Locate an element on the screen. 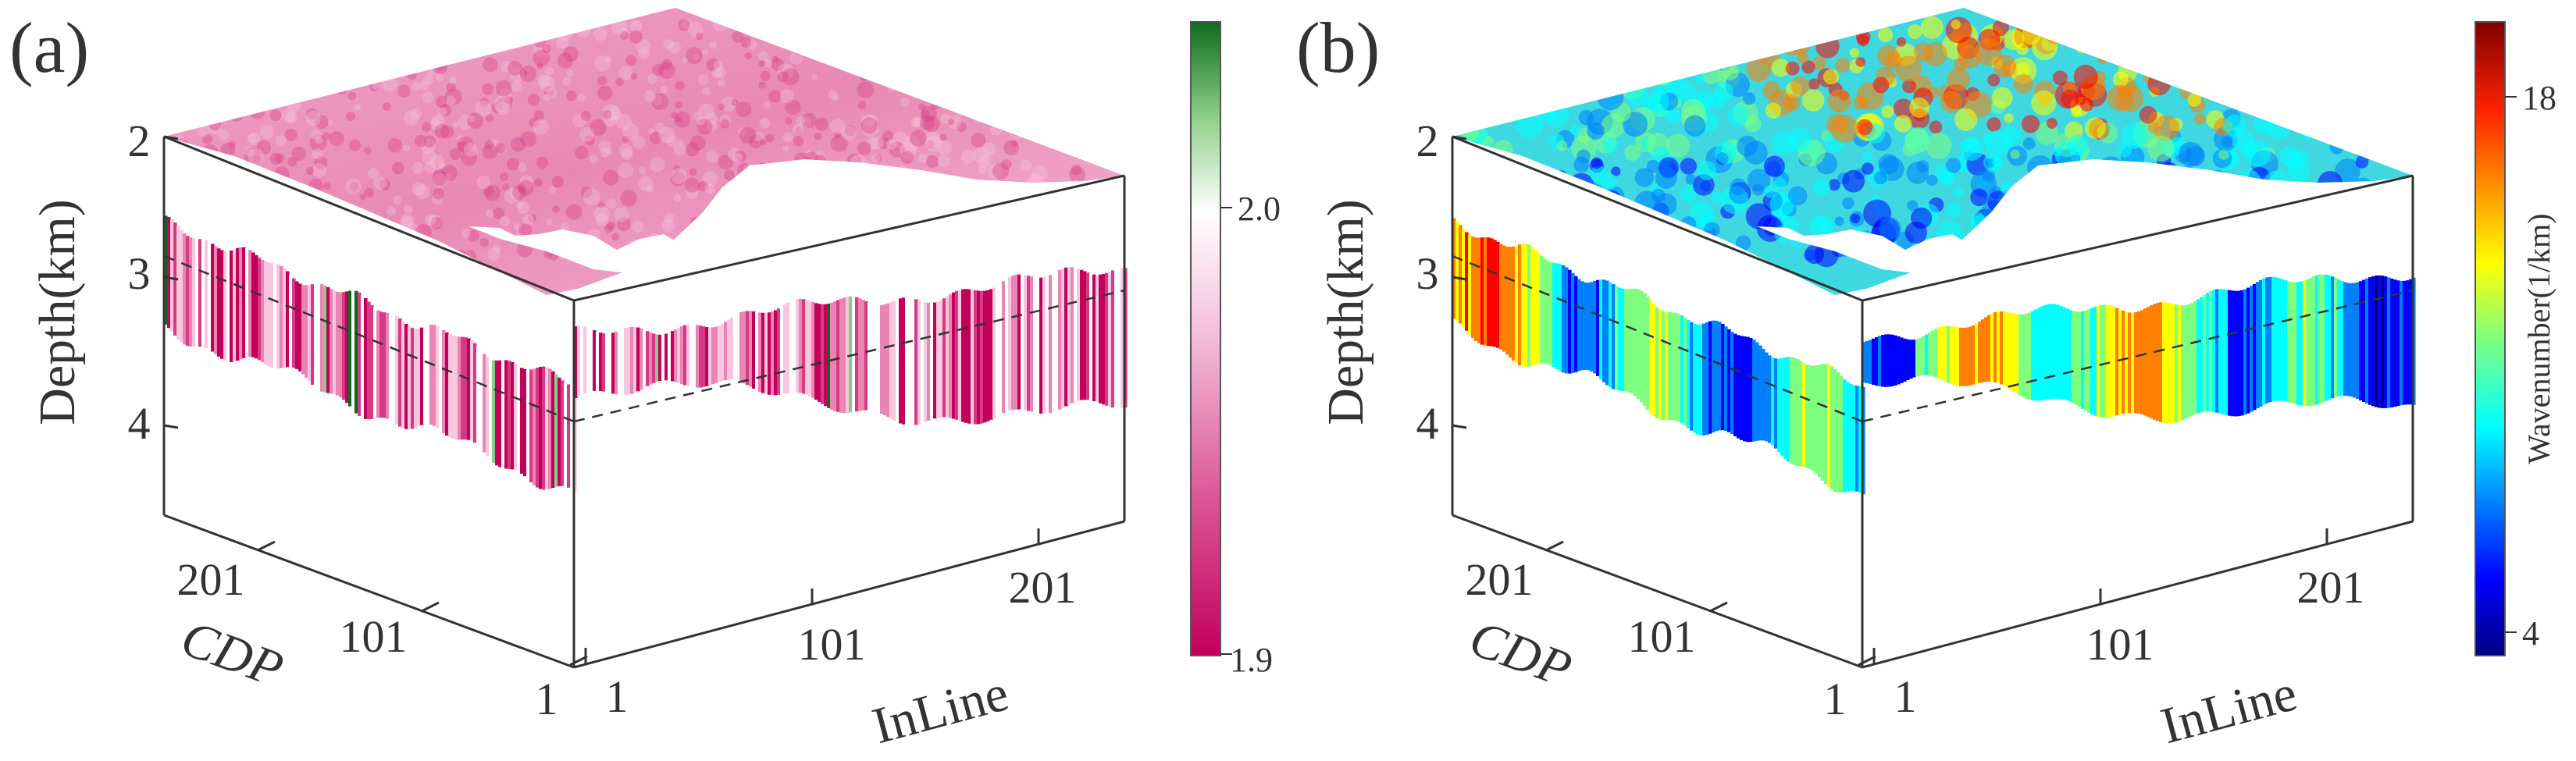  panel-b-top-cutout is located at coordinates (1878, 250).